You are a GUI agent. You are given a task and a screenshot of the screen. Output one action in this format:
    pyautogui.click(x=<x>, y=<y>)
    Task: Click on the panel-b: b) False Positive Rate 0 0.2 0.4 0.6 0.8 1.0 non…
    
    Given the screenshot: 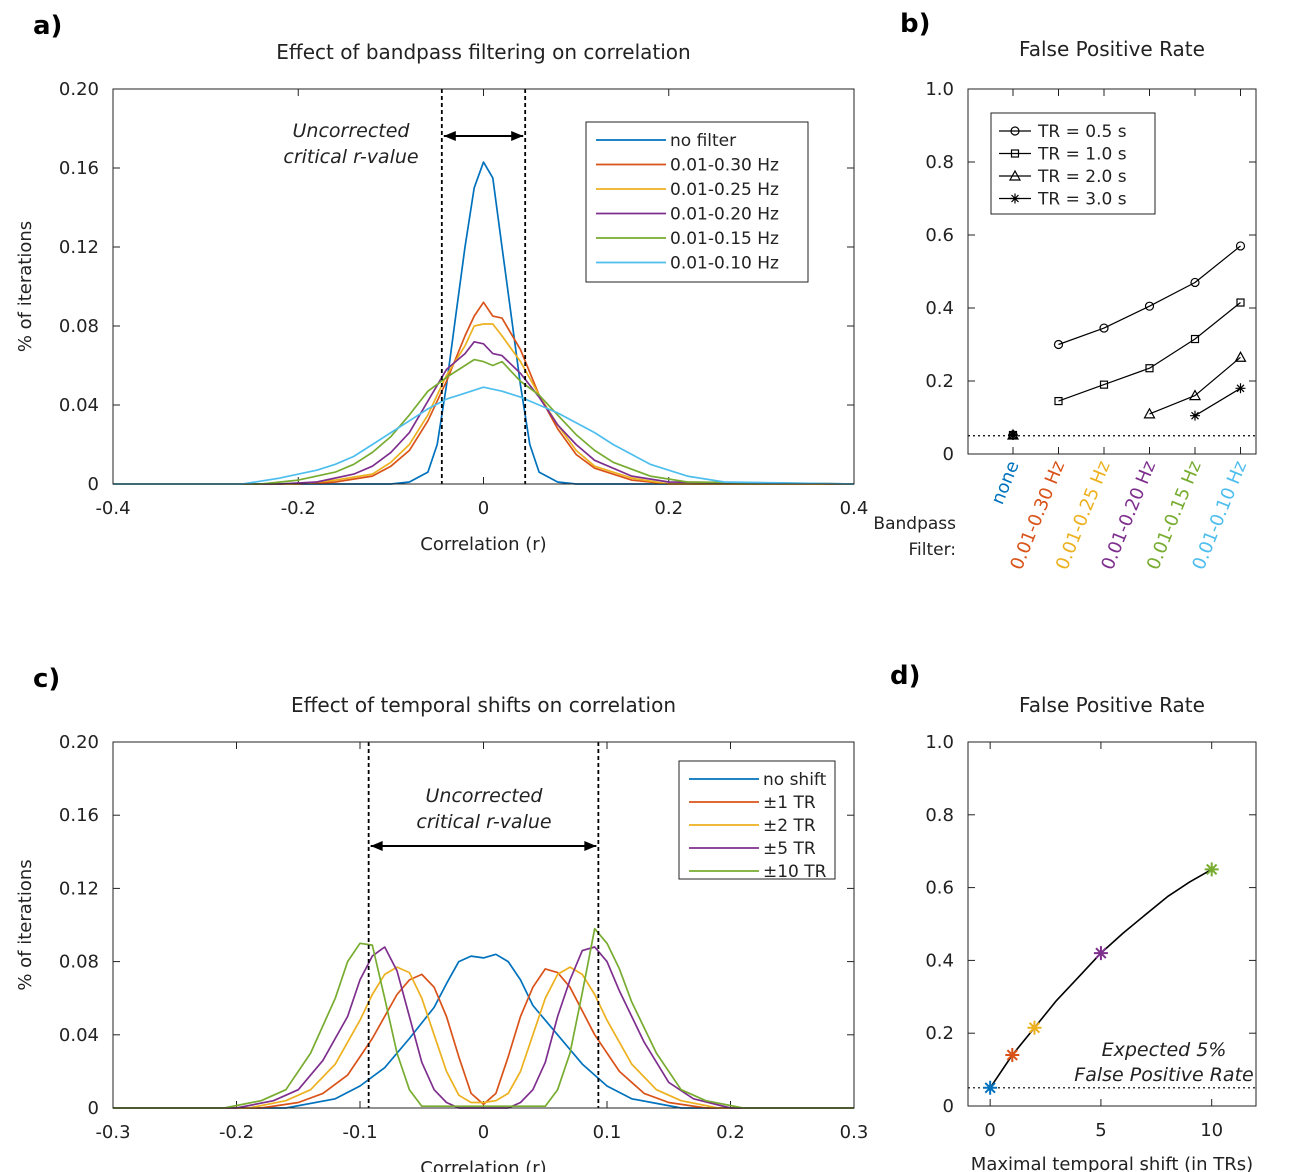 What is the action you would take?
    pyautogui.click(x=1065, y=291)
    